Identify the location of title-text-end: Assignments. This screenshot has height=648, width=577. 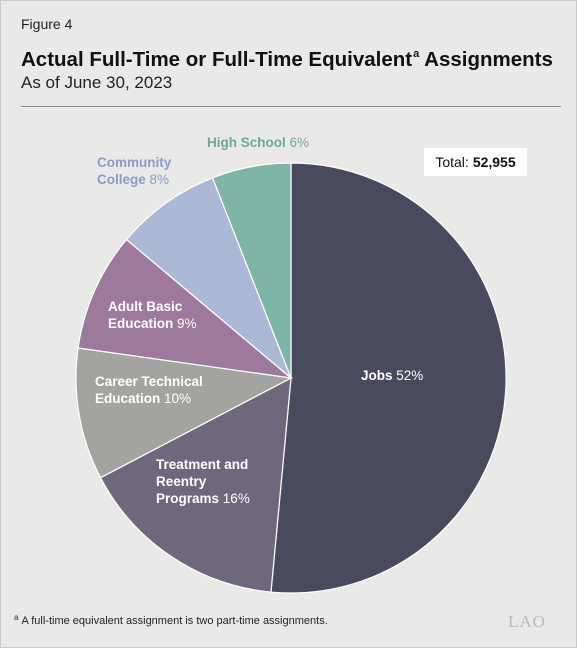
(488, 59).